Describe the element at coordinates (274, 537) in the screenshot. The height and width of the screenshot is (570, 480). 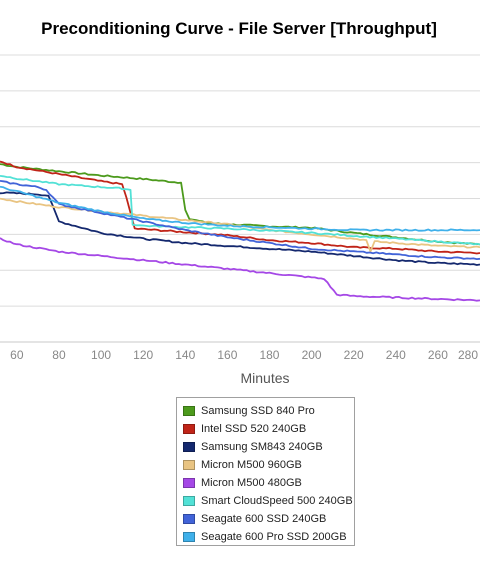
I see `legend-label: Seagate 600 Pro SSD 200GB` at that location.